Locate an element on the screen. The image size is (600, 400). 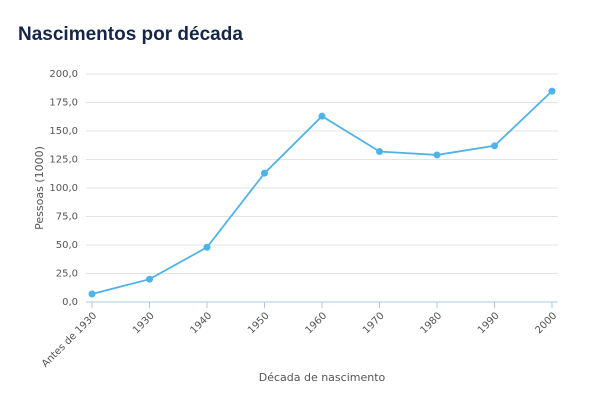
x-tick-label: 1940 is located at coordinates (201, 323).